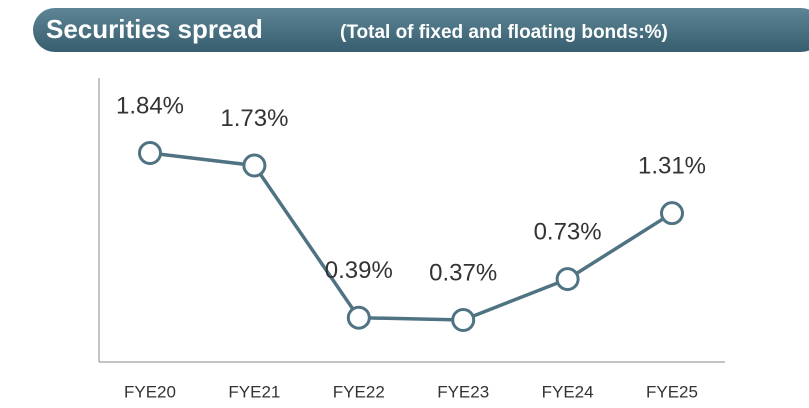 The width and height of the screenshot is (809, 408). Describe the element at coordinates (672, 391) in the screenshot. I see `x-tick-label: FYE25` at that location.